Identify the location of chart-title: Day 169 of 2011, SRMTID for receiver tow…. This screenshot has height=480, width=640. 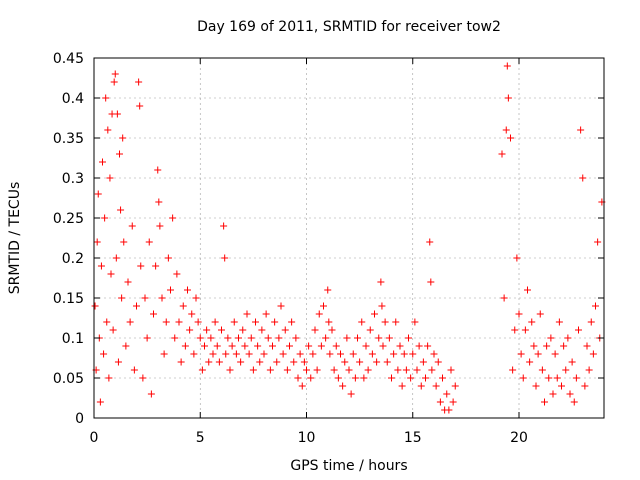
(349, 27).